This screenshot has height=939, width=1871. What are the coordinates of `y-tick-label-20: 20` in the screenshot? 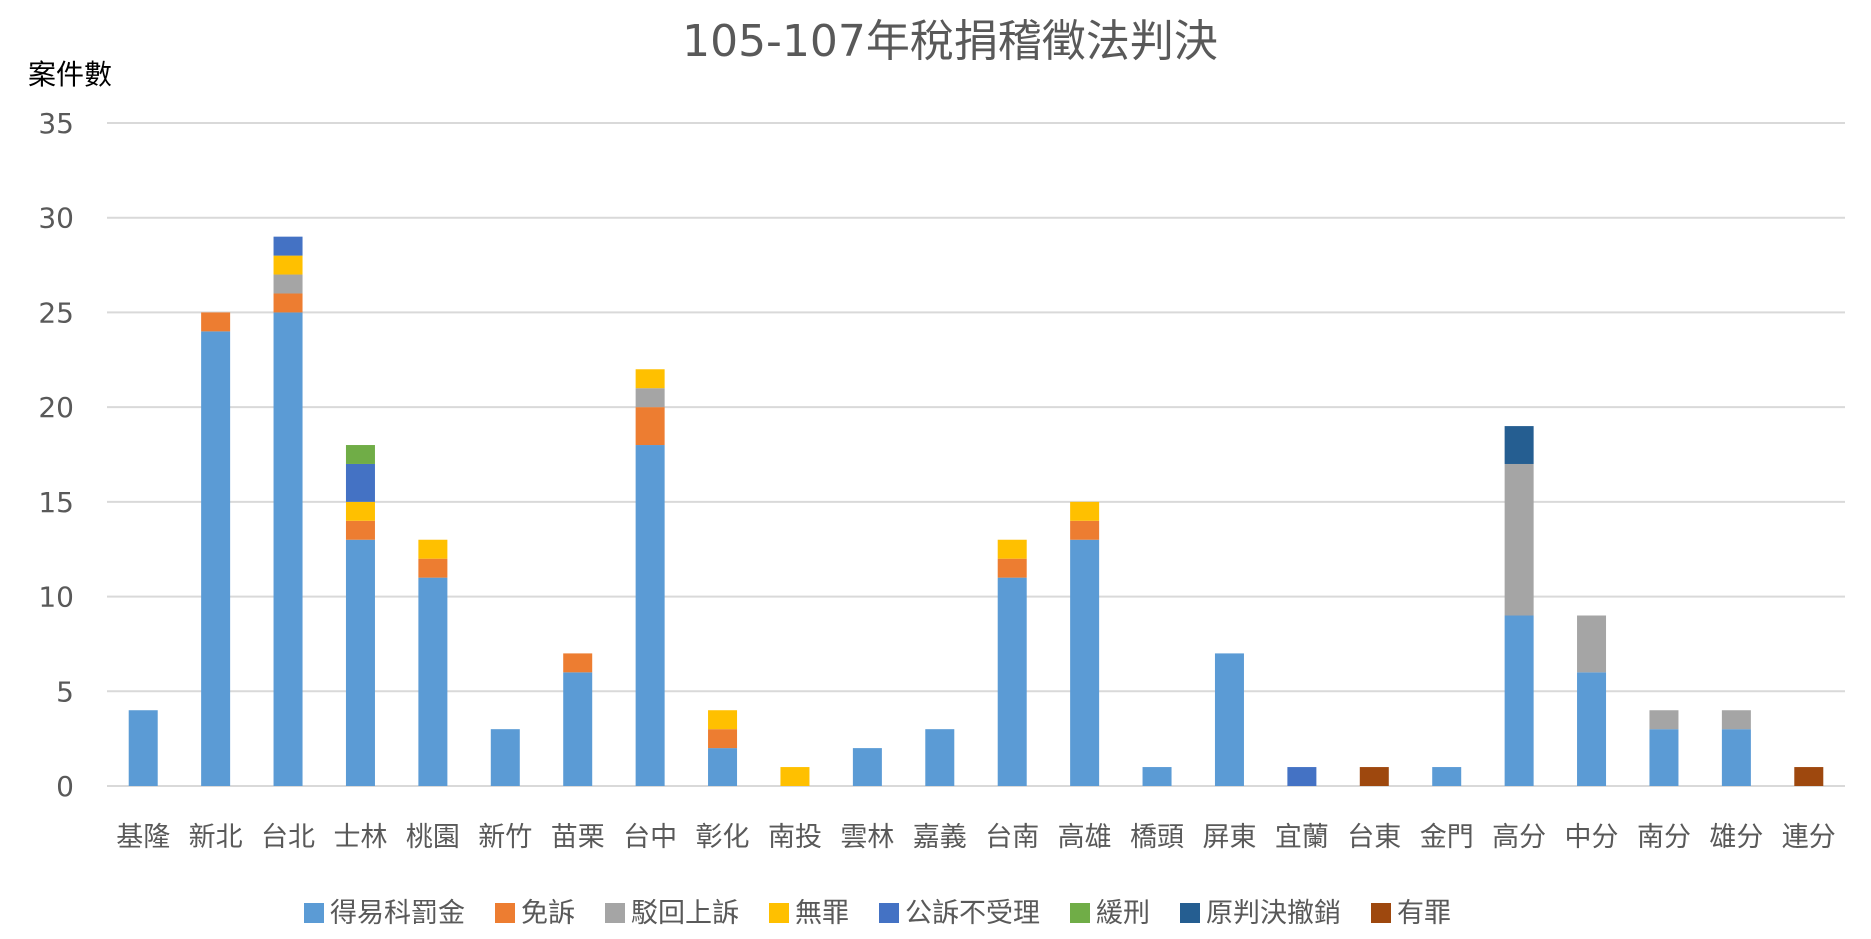 It's located at (56, 407).